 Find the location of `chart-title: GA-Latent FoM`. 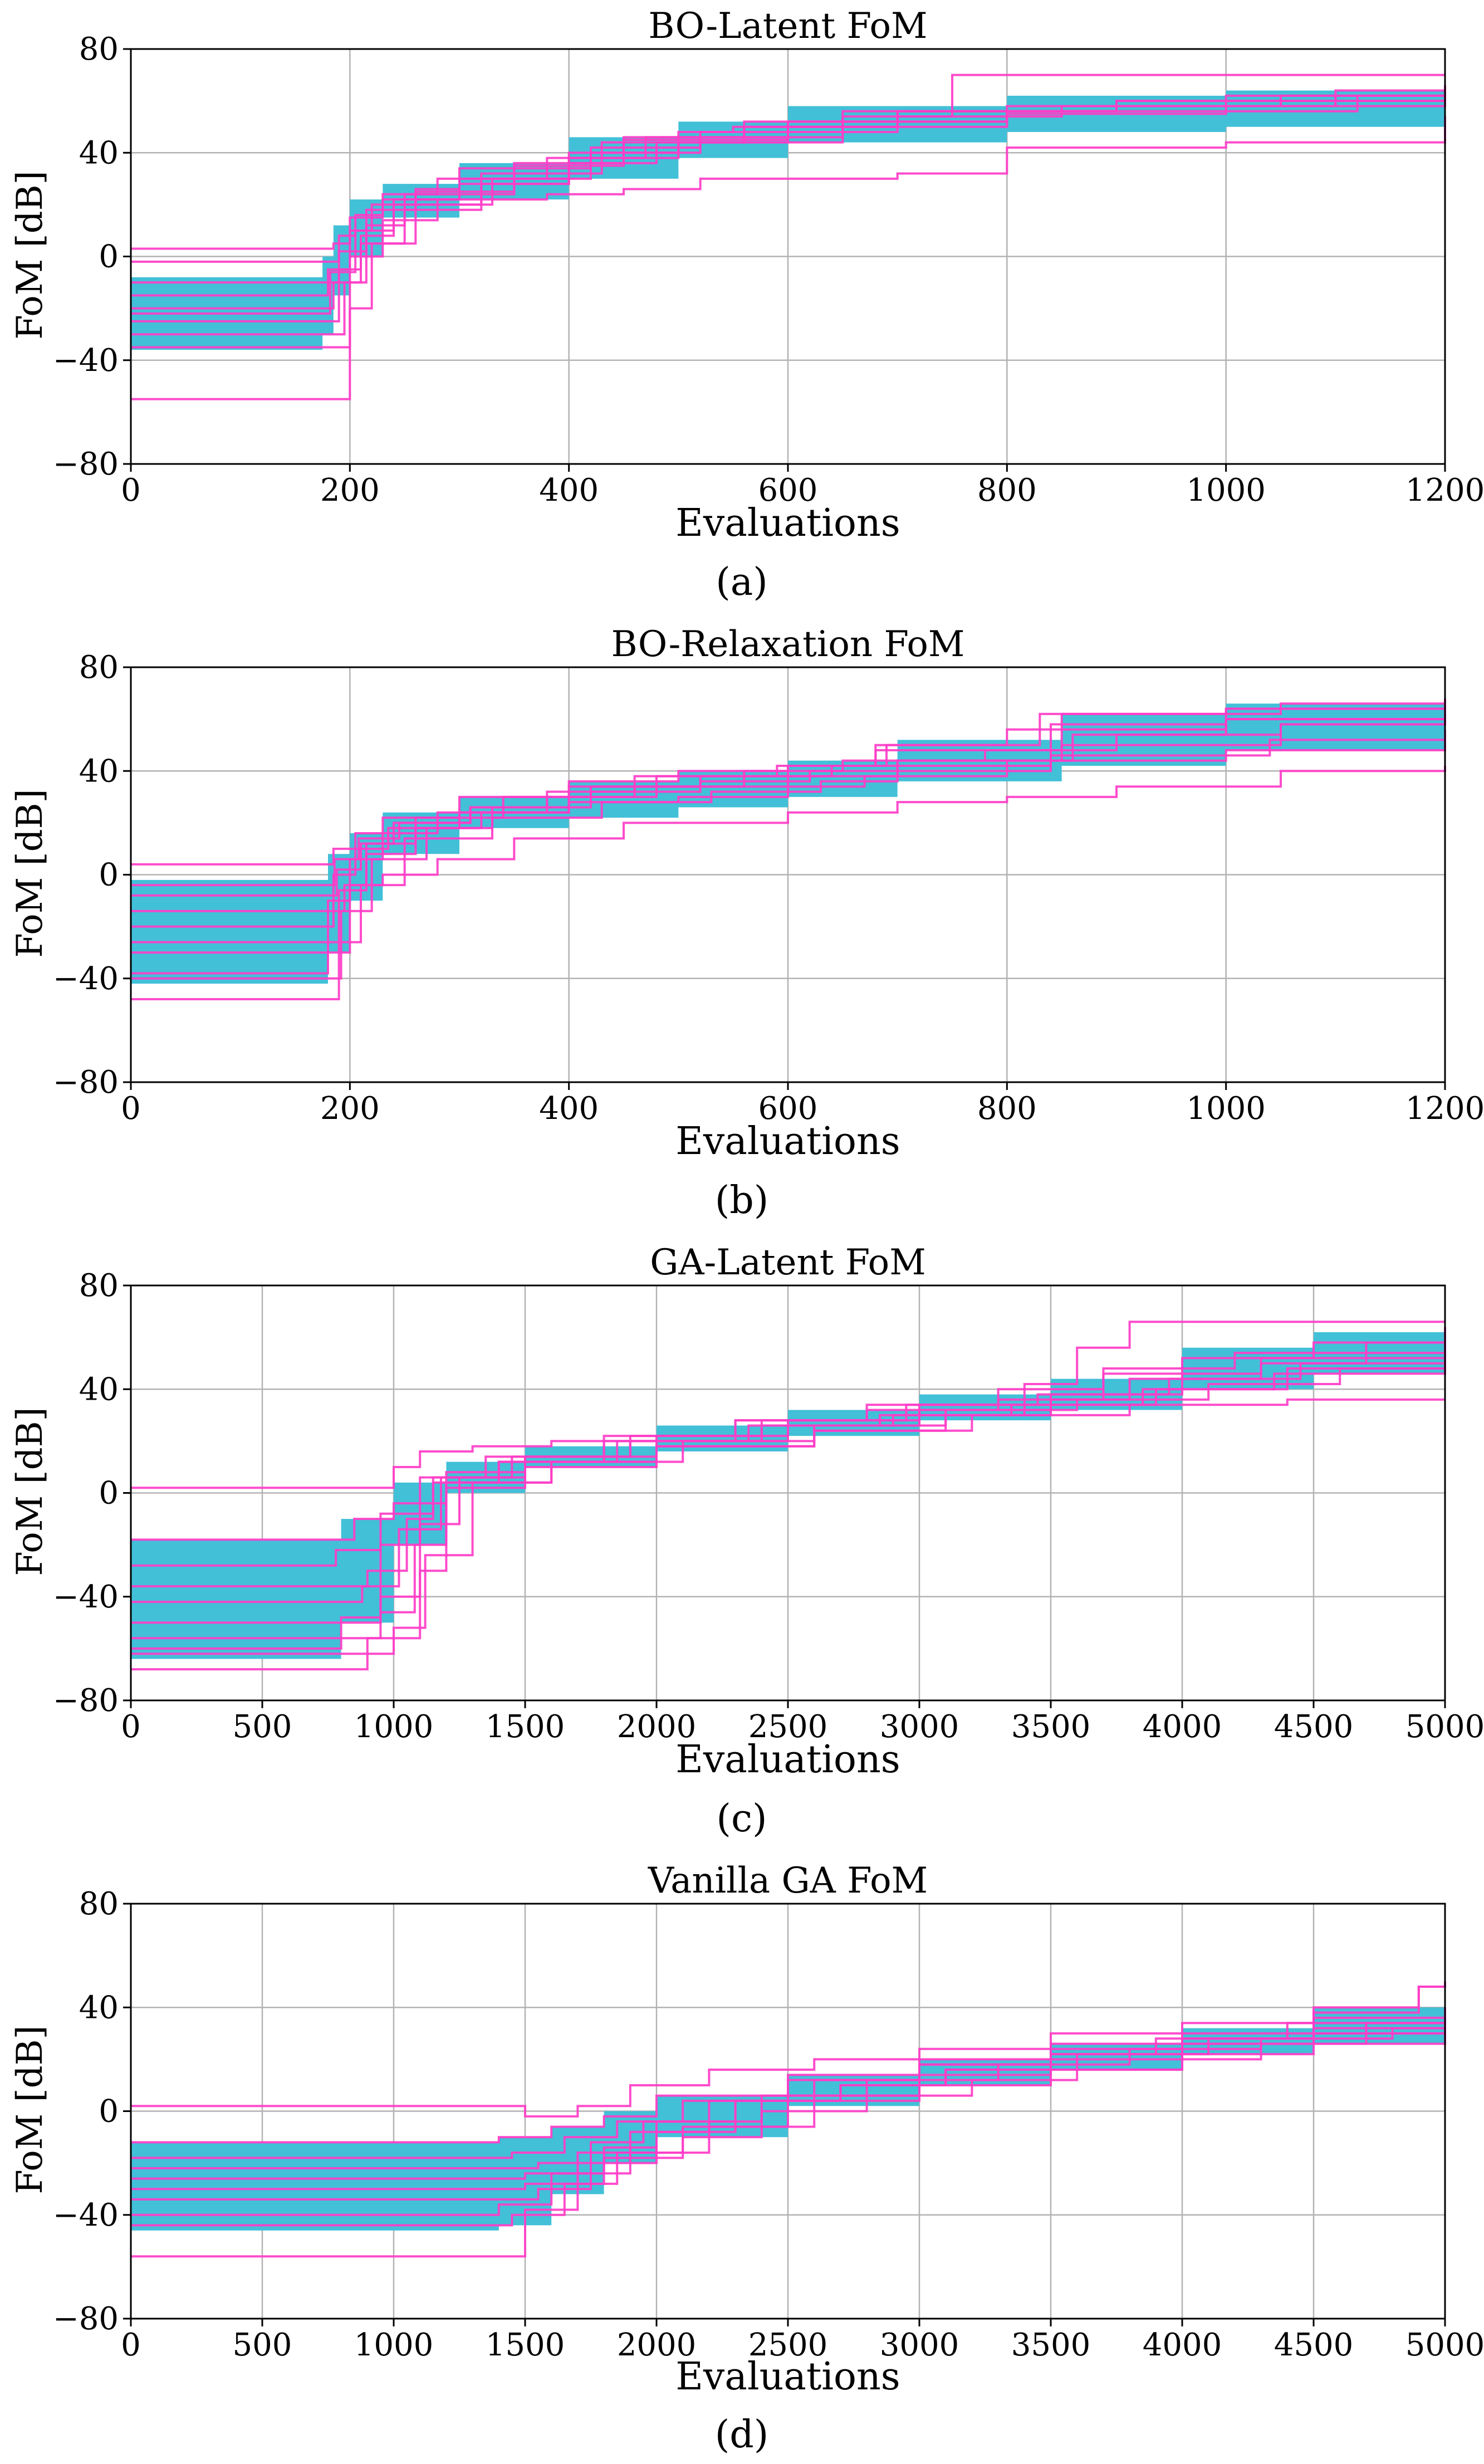

chart-title: GA-Latent FoM is located at coordinates (787, 1262).